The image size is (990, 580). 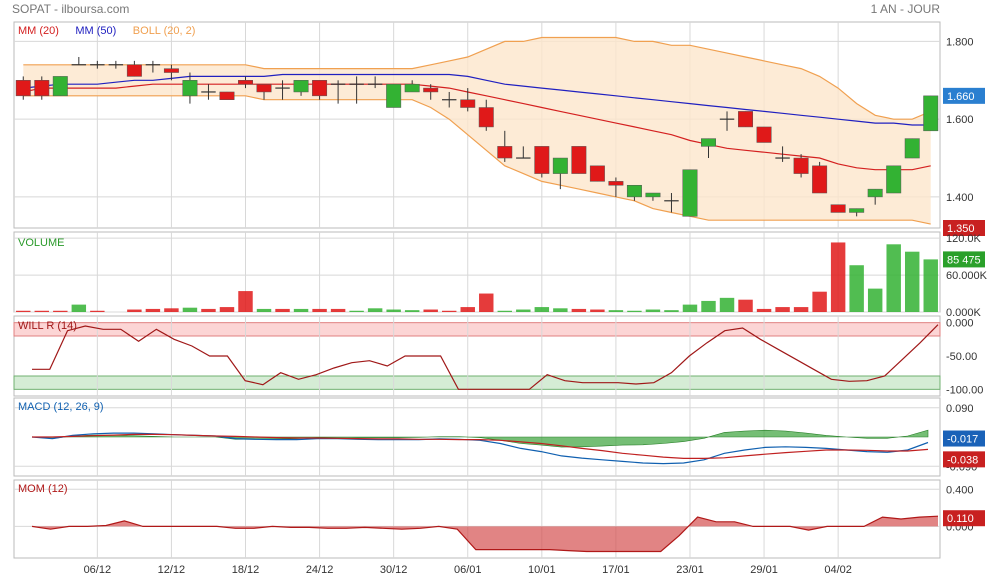 I want to click on x-tick-label: 24/12, so click(x=320, y=570).